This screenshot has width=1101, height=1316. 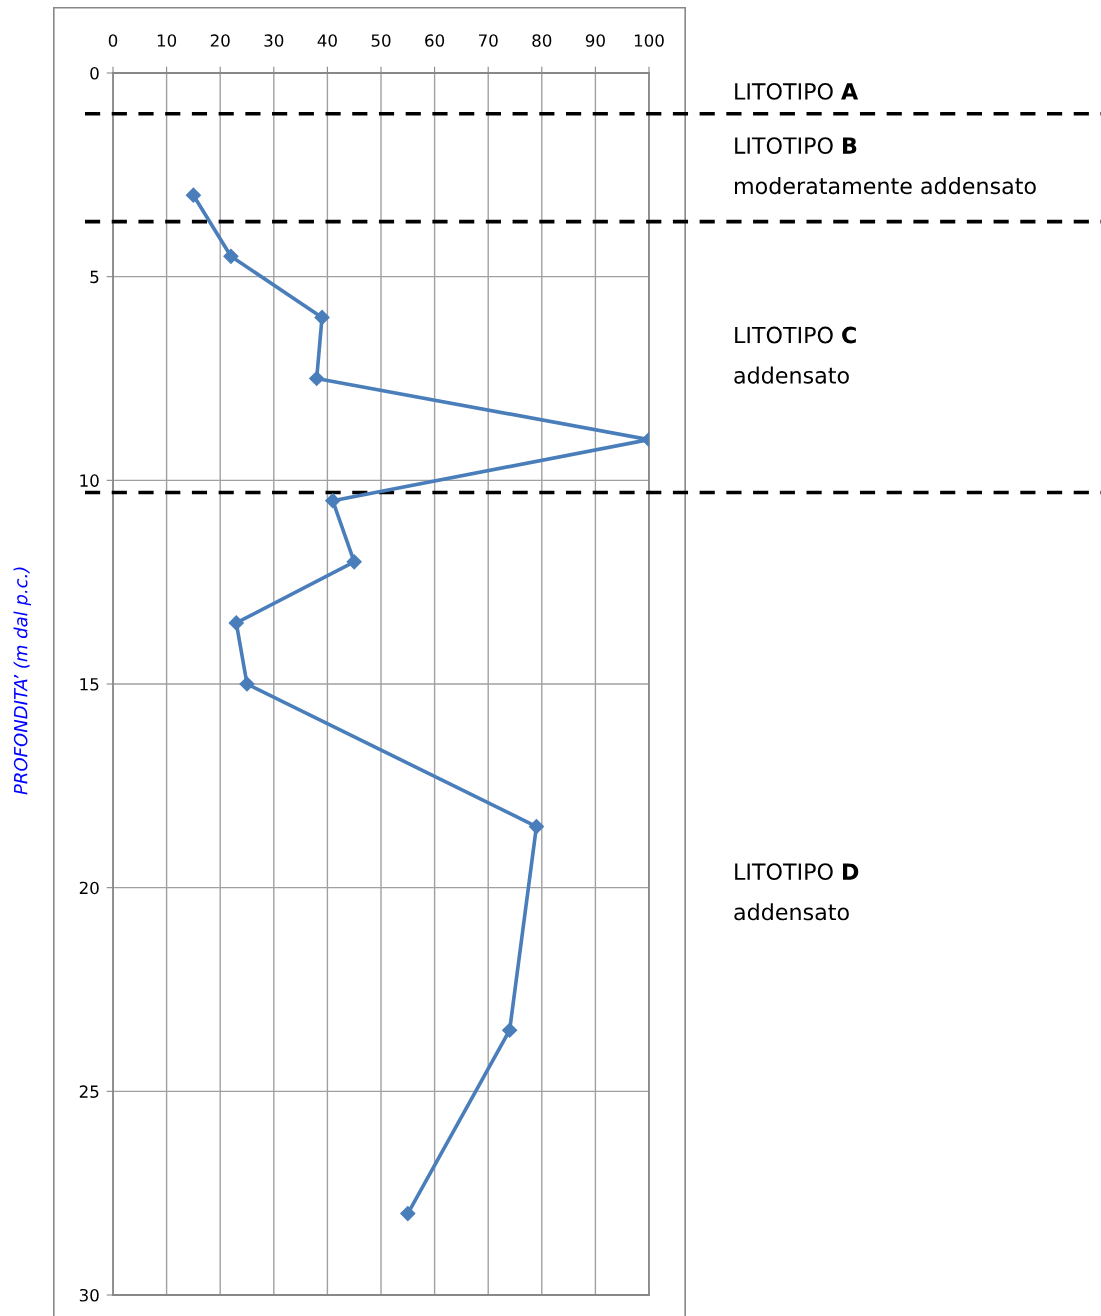 I want to click on text: LITOTIPO D addensato, so click(x=796, y=892).